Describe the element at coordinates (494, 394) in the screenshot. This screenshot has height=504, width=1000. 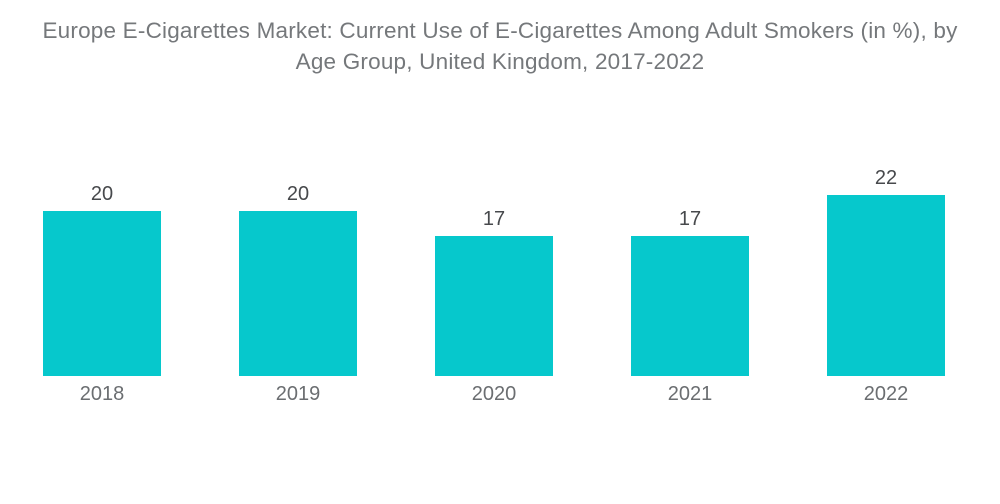
I see `x-axis-label: 2020` at that location.